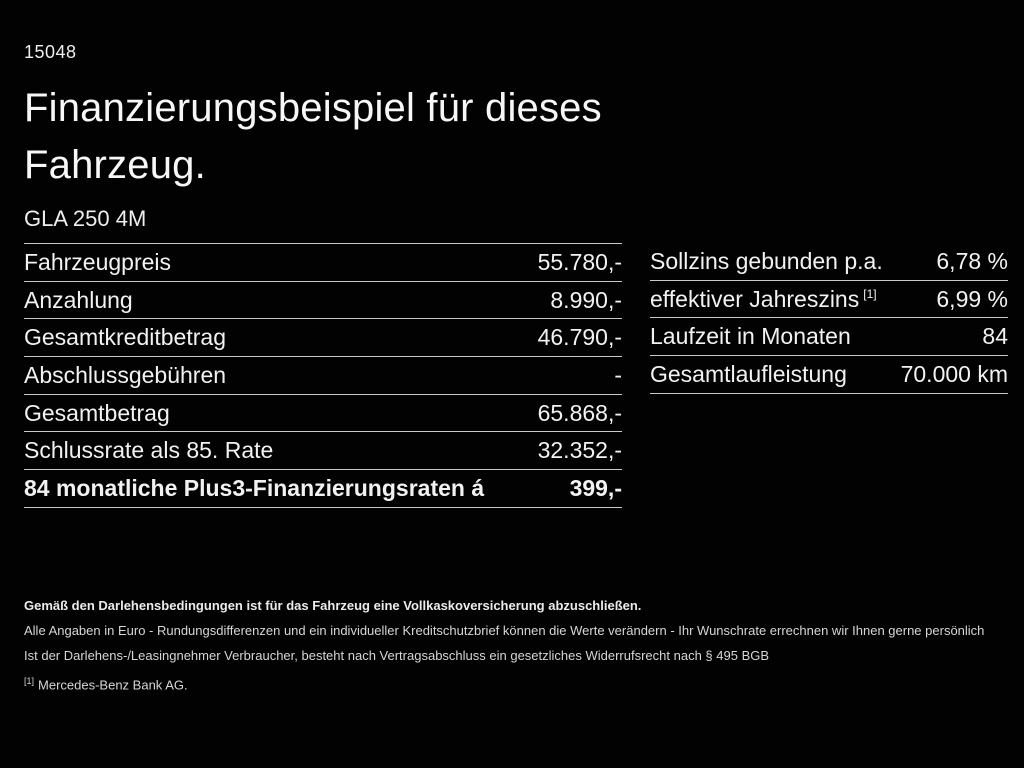 This screenshot has width=1024, height=768. Describe the element at coordinates (125, 374) in the screenshot. I see `row-label: Abschlussgebühren` at that location.